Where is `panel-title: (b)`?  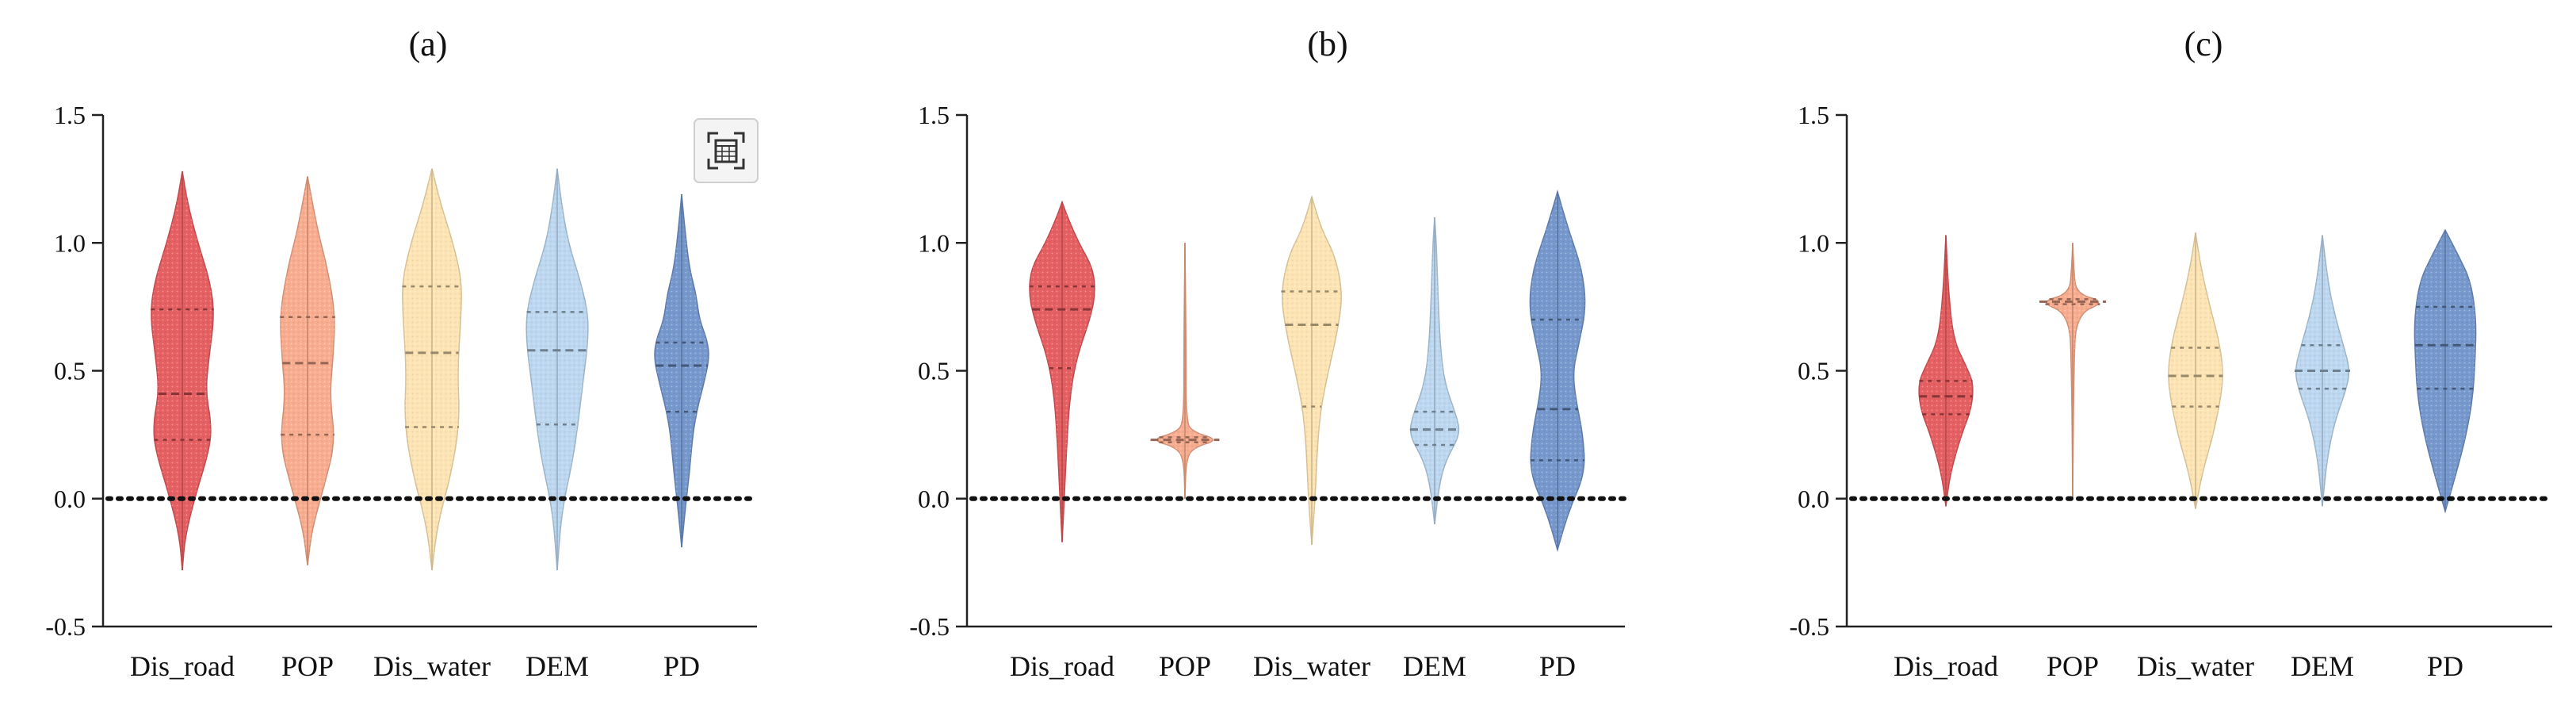
panel-title: (b) is located at coordinates (1327, 44).